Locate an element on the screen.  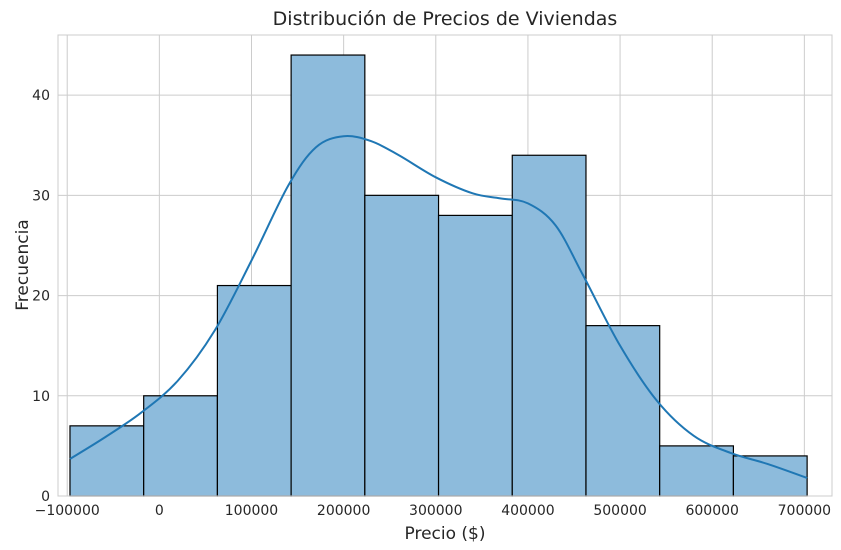
y-tick-label-4: 40 is located at coordinates (41, 96).